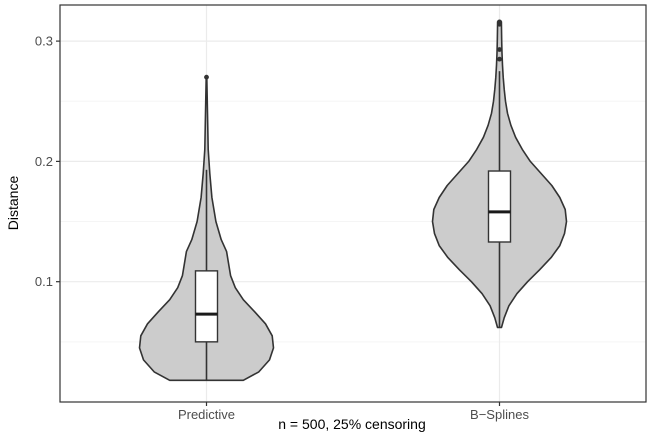 This screenshot has height=436, width=654. Describe the element at coordinates (352, 424) in the screenshot. I see `x-axis-title: n = 500, 25% censoring` at that location.